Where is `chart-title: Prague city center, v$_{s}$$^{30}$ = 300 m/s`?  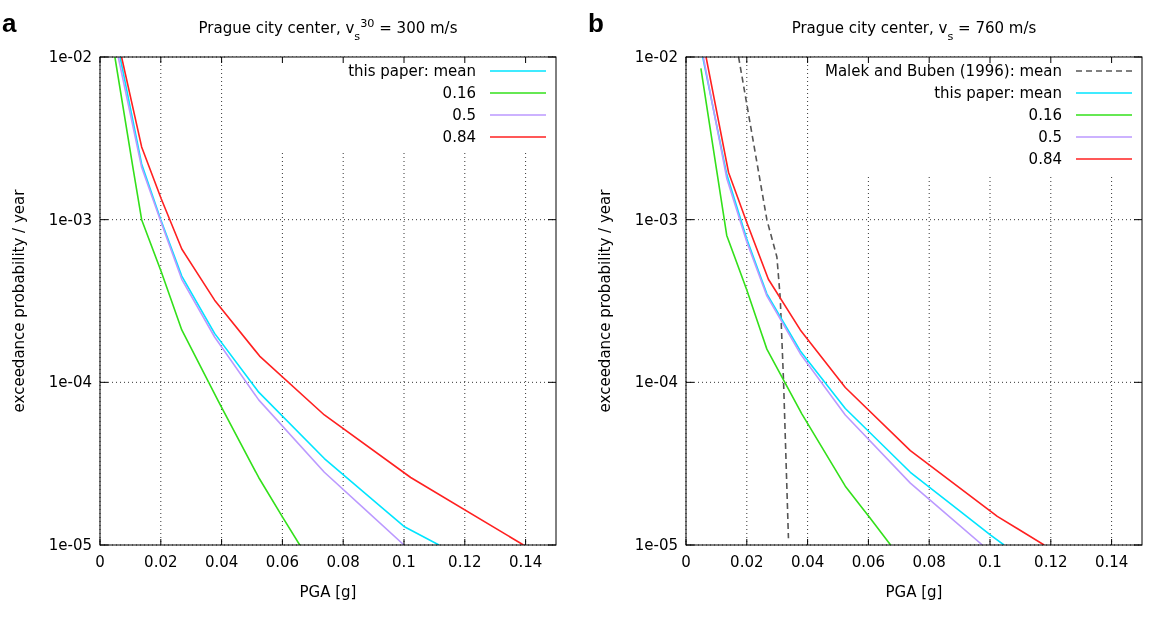
chart-title: Prague city center, v$_{s}$$^{30}$ = 300 m/s is located at coordinates (328, 29).